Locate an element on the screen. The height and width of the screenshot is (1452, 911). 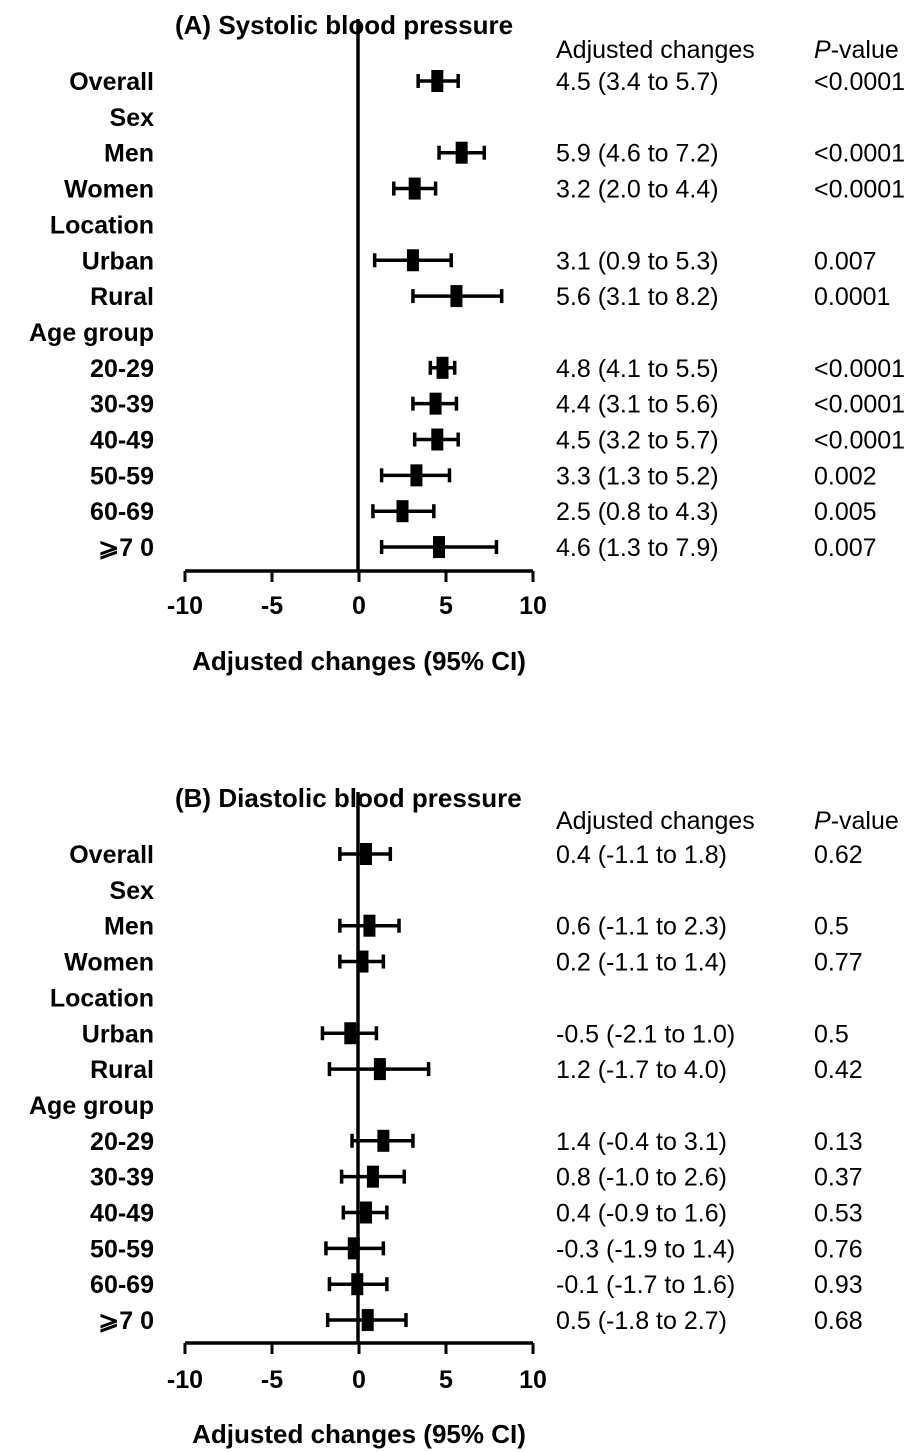
estimate-text-40-49: 4.5 (3.2 to 5.7) is located at coordinates (637, 441).